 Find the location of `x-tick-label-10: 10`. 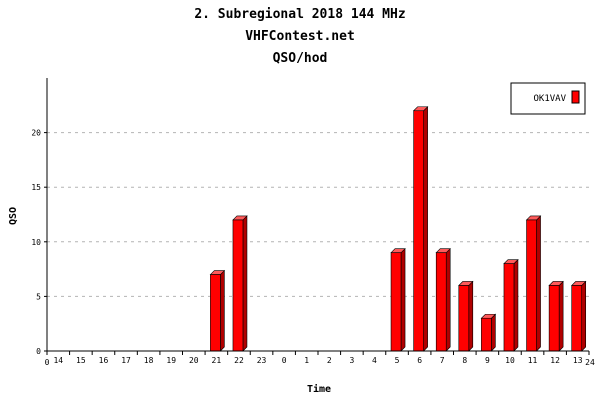

x-tick-label-10: 10 is located at coordinates (510, 360).